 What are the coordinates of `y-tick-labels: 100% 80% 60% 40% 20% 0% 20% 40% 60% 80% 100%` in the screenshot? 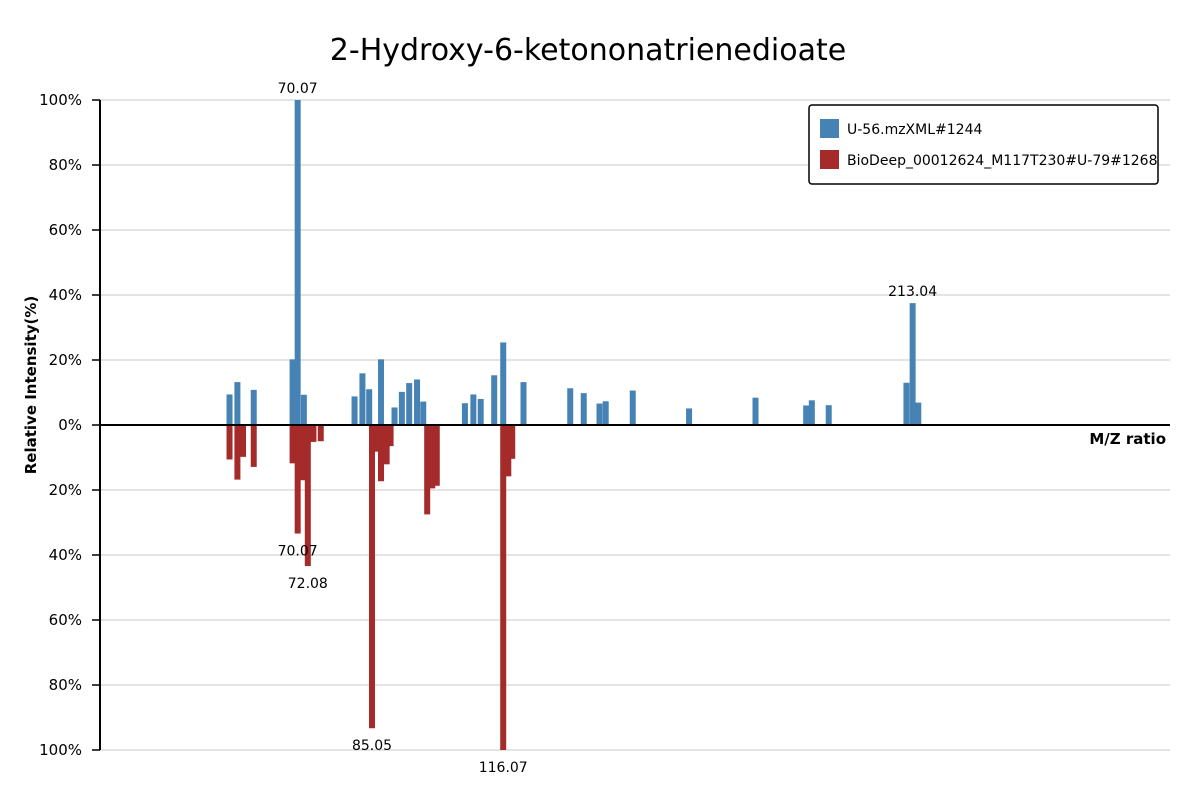 It's located at (60, 425).